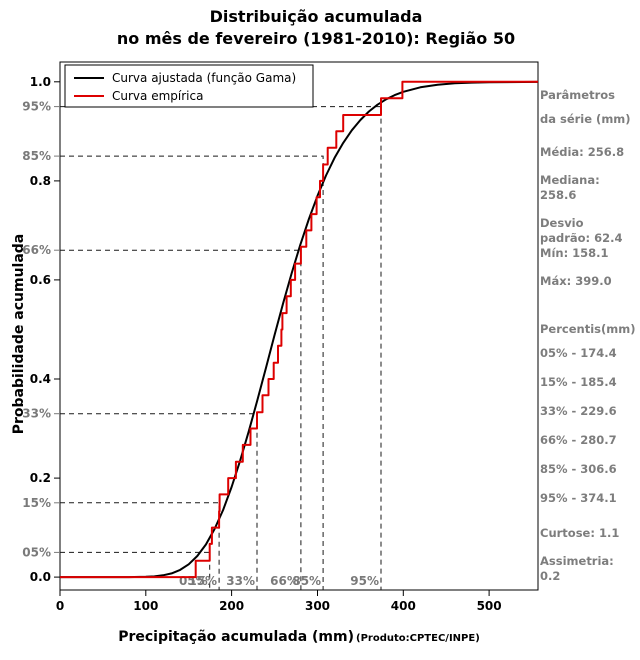 The width and height of the screenshot is (640, 660). I want to click on percentile-x-label: 95%, so click(364, 581).